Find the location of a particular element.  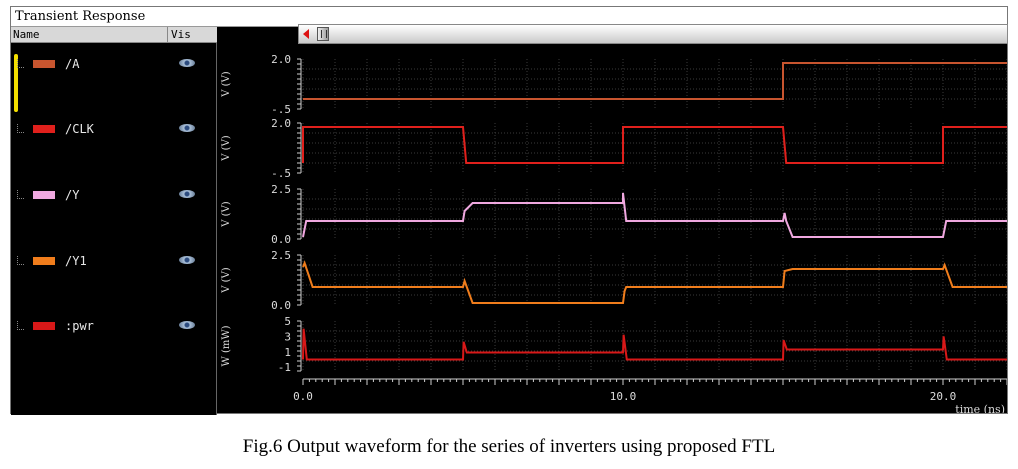

signal-label: /Y1 is located at coordinates (76, 261).